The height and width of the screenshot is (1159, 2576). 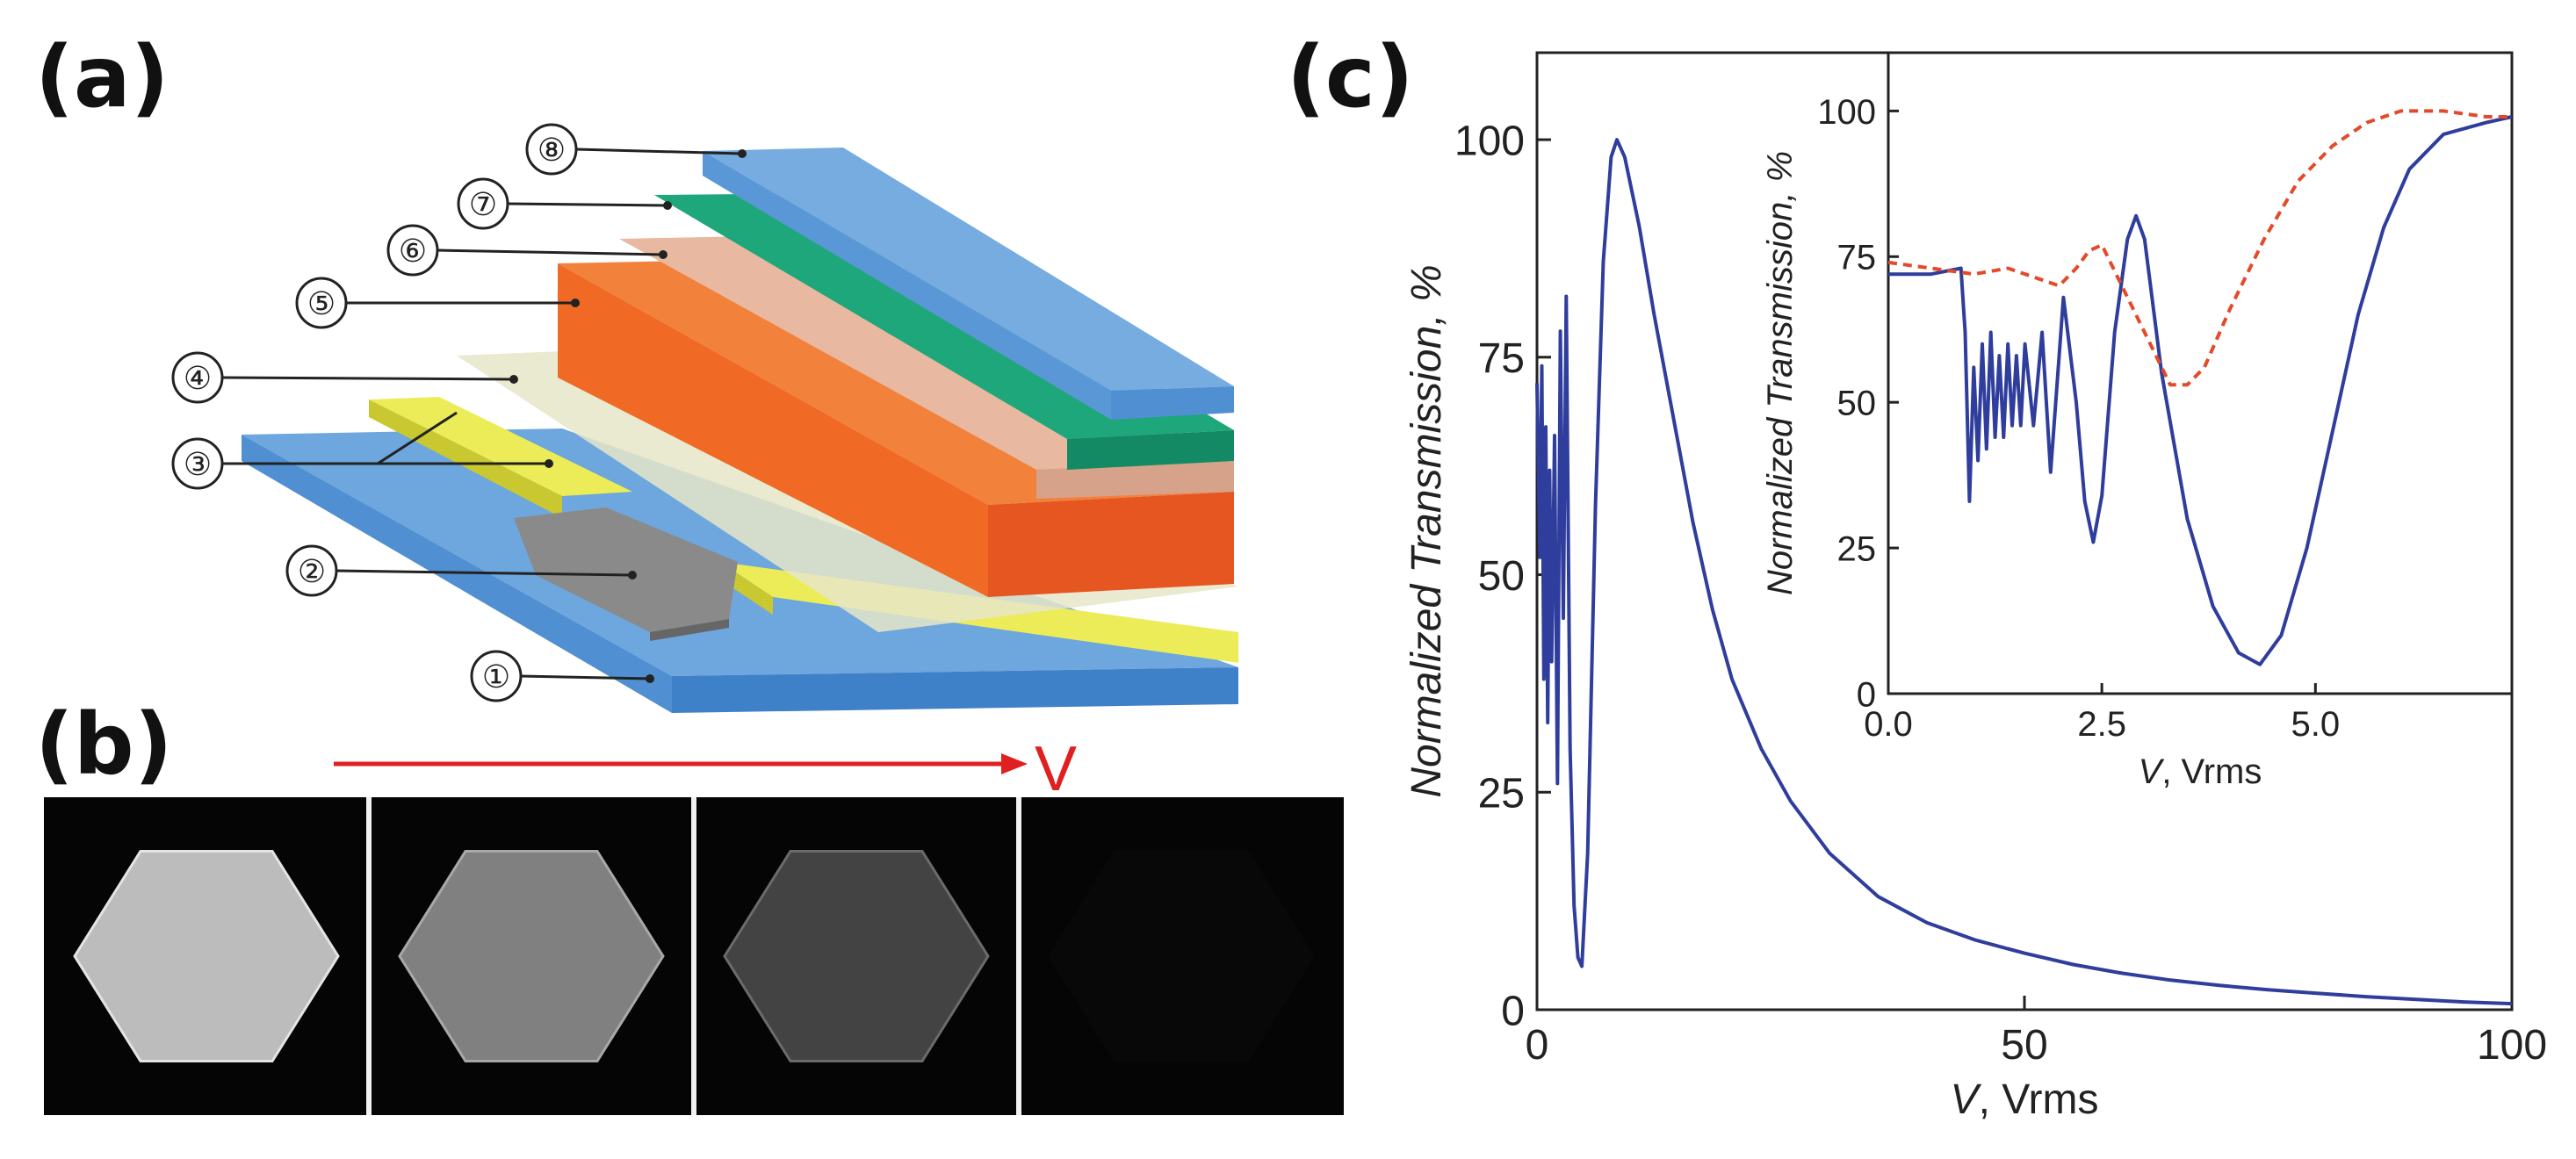 What do you see at coordinates (1135, 480) in the screenshot?
I see `layer-6-peach-front` at bounding box center [1135, 480].